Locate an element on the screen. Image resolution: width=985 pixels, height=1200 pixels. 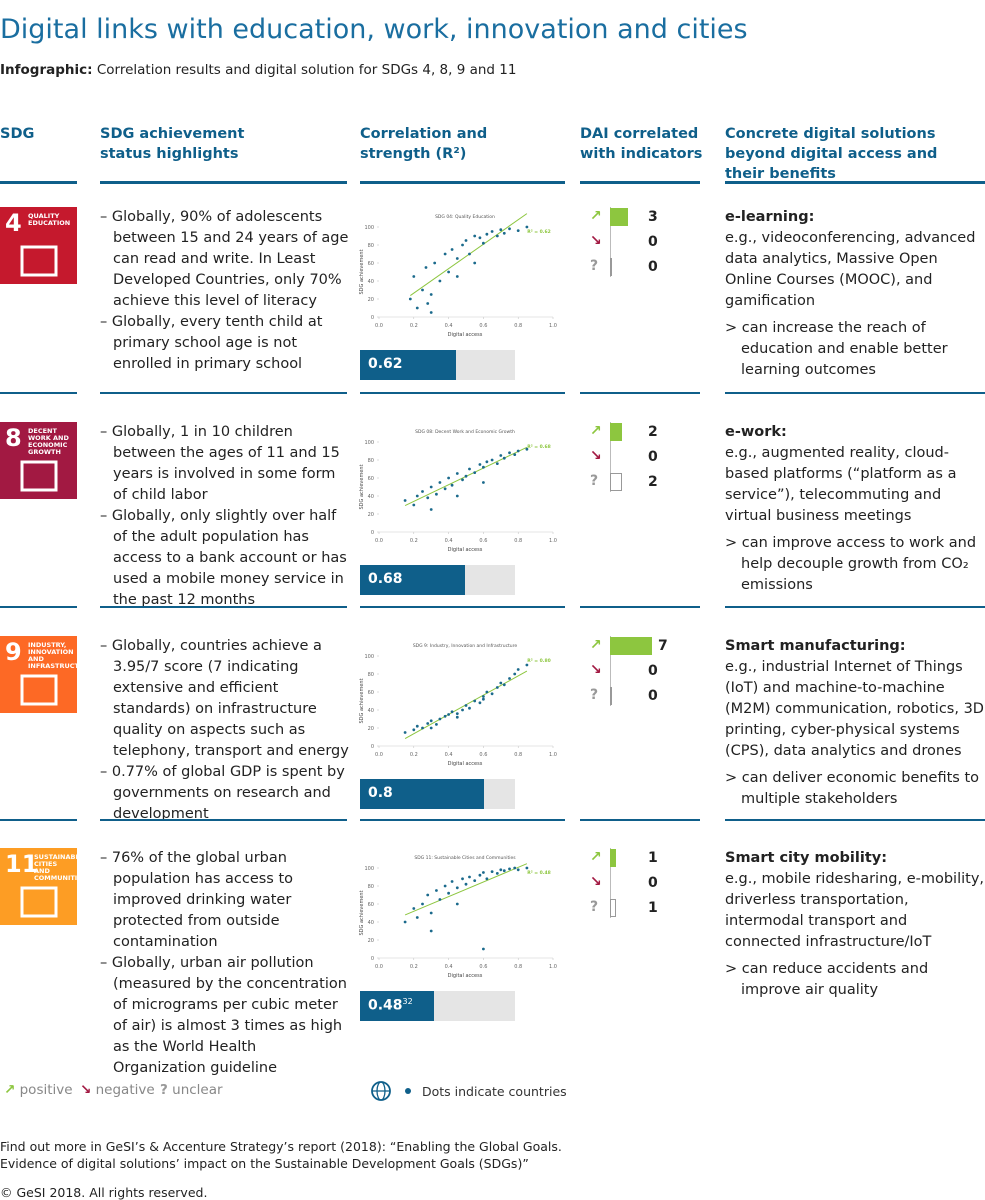
sdg-icon: 8 DECENT WORK AND ECONOMIC GROWTH is located at coordinates (38, 460).